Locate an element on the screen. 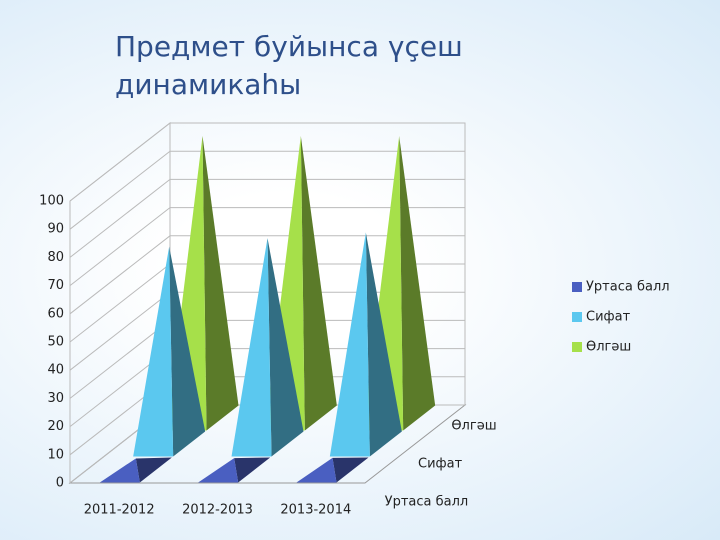 This screenshot has width=720, height=540. depth-label: Өлгәш is located at coordinates (473, 426).